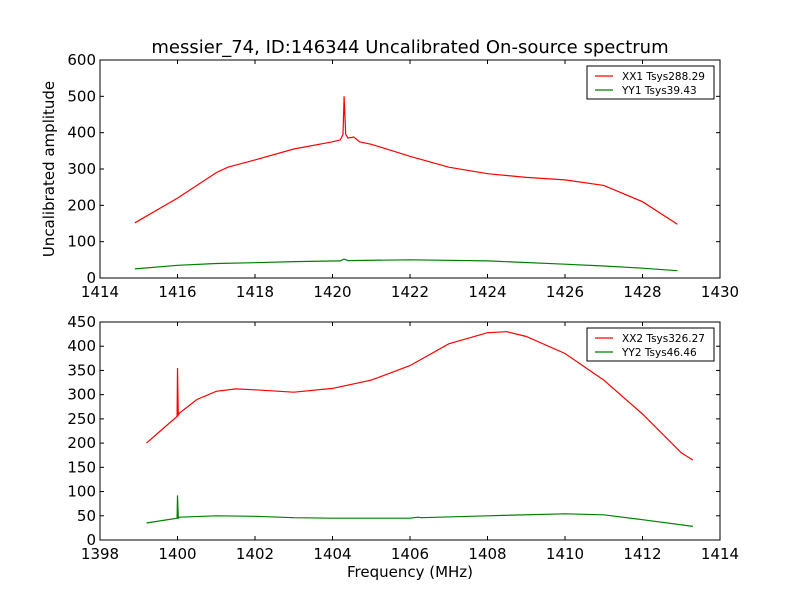 The image size is (800, 600). I want to click on legend: XX1 Tsys288.29 YY1 Tsys39.43, so click(650, 82).